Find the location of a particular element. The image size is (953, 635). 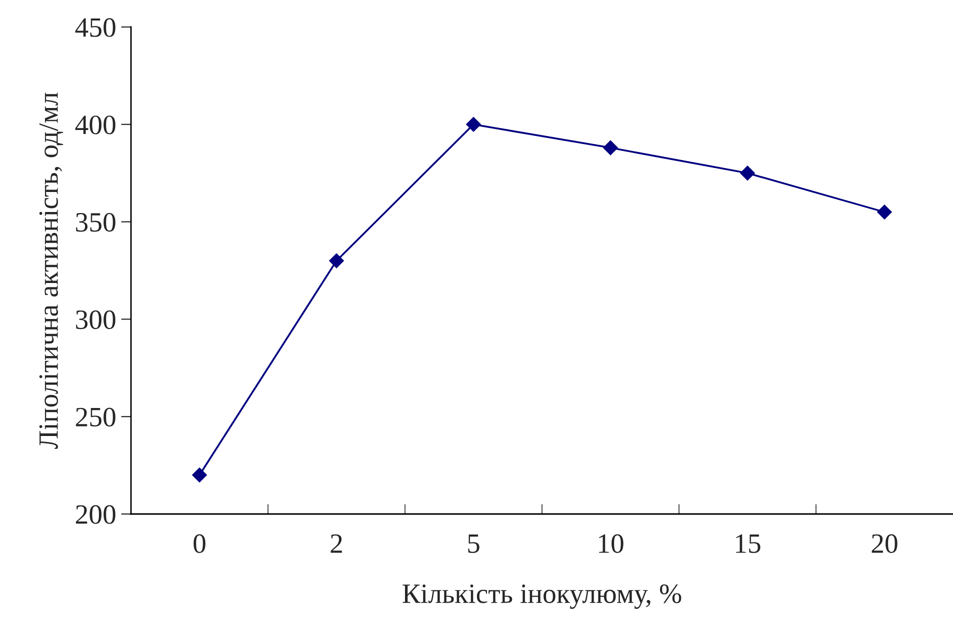

x-tick-label: 10 is located at coordinates (611, 543).